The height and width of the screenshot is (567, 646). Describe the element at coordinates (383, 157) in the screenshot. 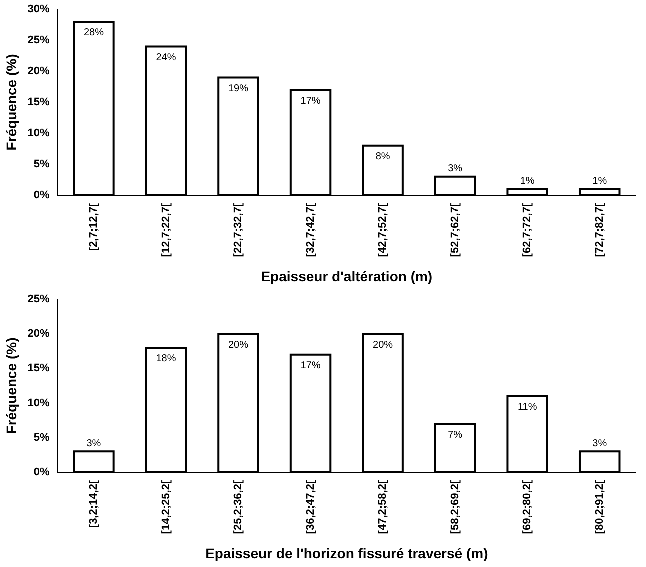

I see `data-label: 8%` at that location.